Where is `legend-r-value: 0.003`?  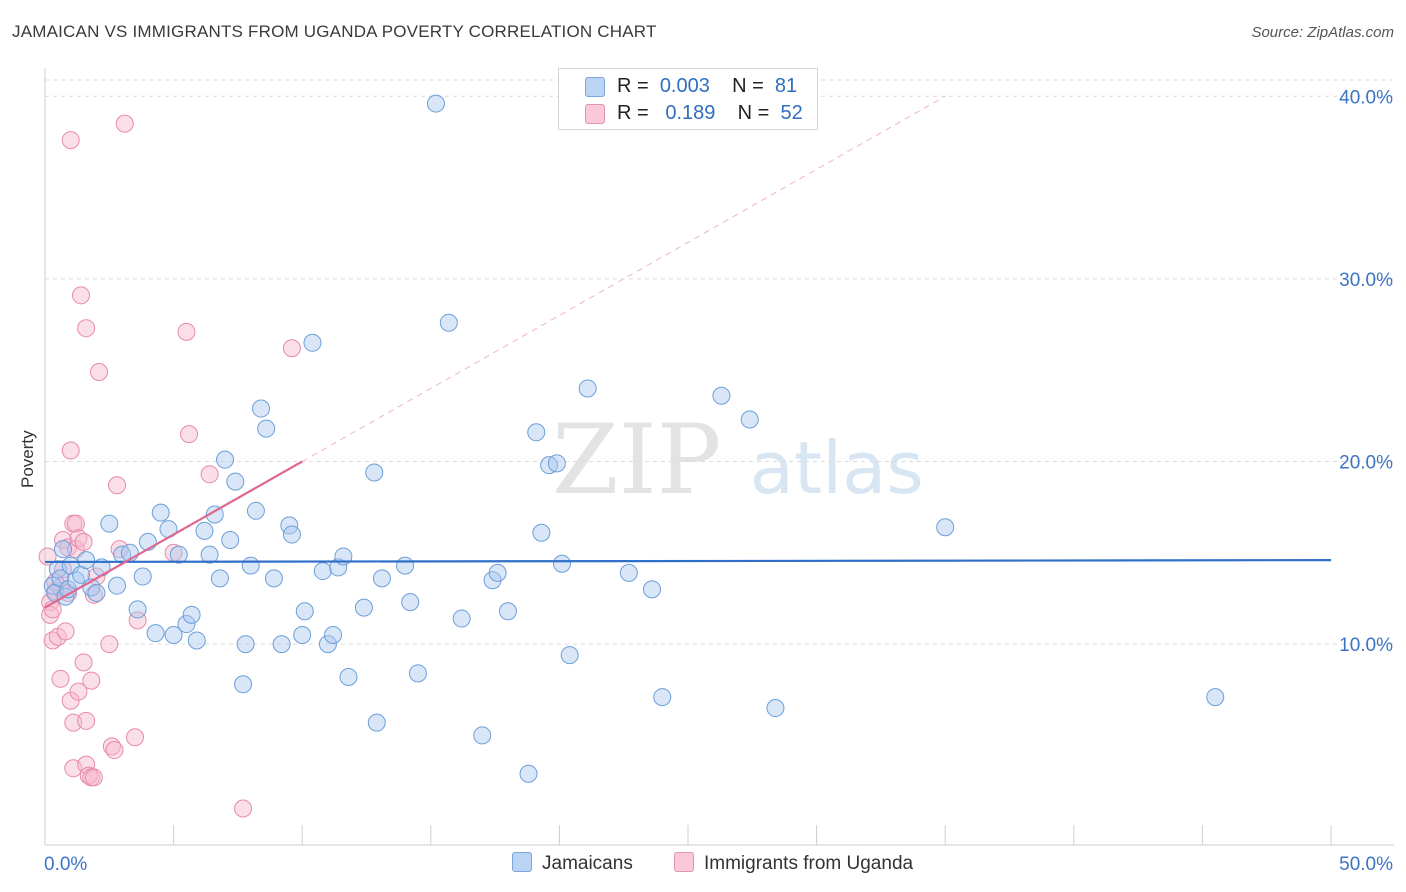
legend-r-value: 0.003 is located at coordinates (684, 86).